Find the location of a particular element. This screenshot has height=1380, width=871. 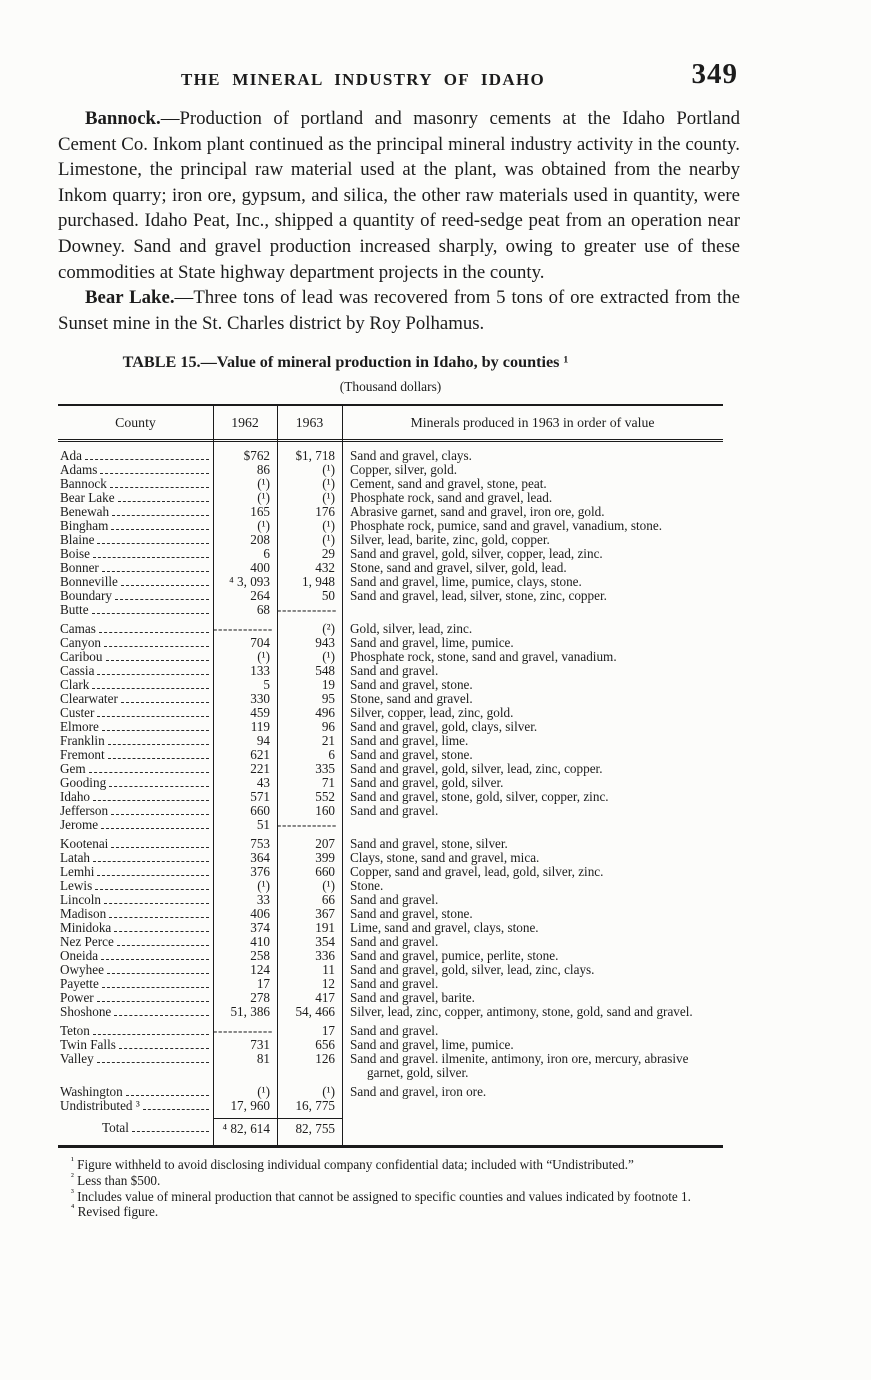

county-name: Latah is located at coordinates (75, 858).